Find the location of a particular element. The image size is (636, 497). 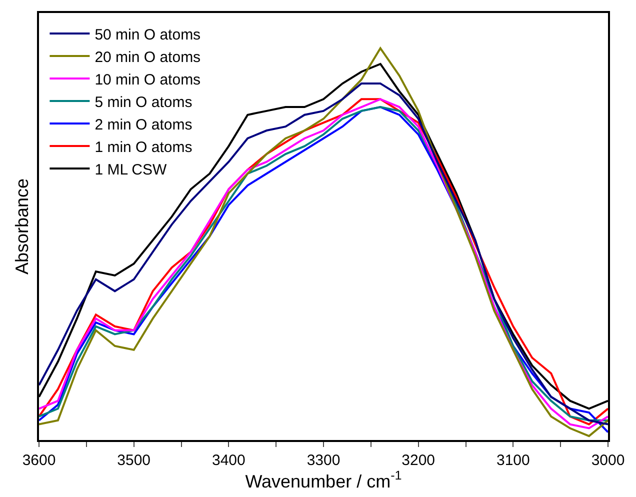

x-tick-label: 3600 is located at coordinates (39, 460).